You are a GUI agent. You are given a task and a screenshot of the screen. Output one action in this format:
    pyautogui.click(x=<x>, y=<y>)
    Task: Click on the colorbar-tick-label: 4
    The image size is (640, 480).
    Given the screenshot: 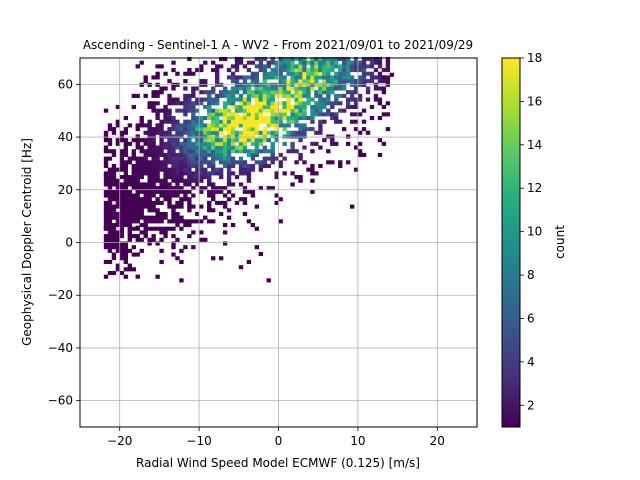 What is the action you would take?
    pyautogui.click(x=531, y=362)
    